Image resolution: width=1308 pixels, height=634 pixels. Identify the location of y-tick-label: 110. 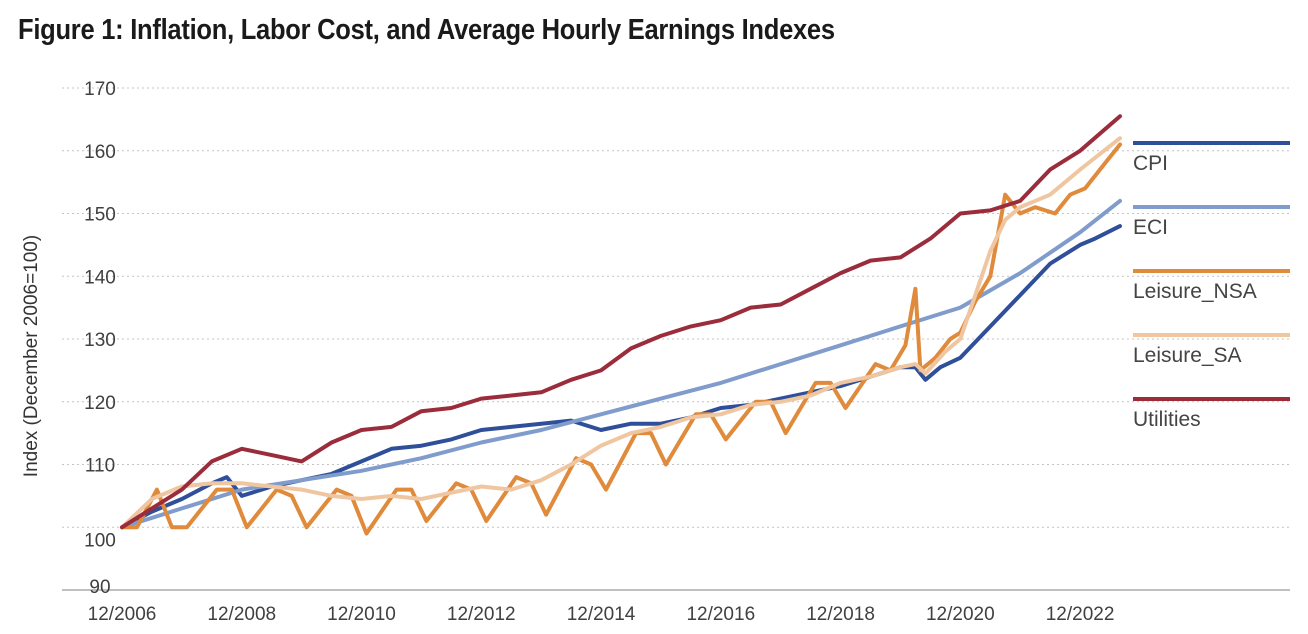
(100, 466).